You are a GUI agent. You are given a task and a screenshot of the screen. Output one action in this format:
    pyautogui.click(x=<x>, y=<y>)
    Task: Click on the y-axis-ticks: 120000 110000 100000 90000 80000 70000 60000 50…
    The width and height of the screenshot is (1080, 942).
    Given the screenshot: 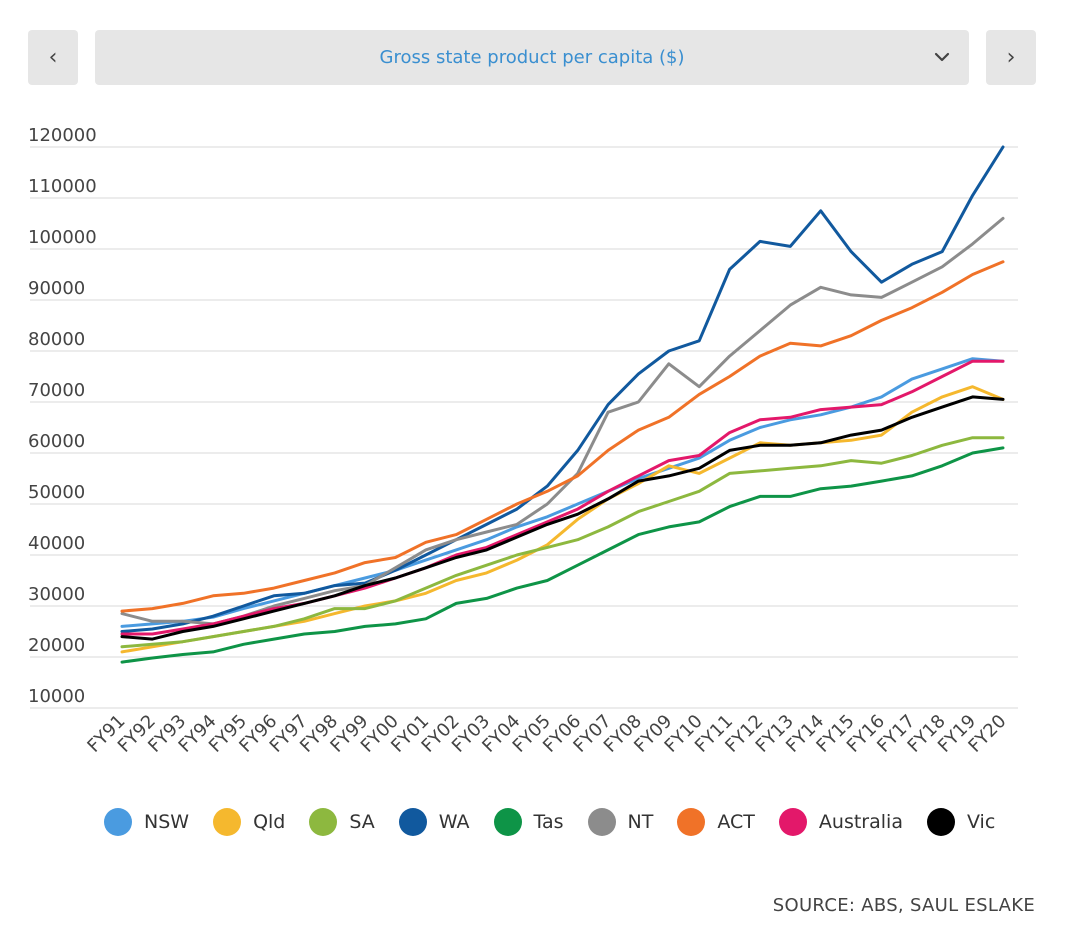 What is the action you would take?
    pyautogui.click(x=62, y=416)
    